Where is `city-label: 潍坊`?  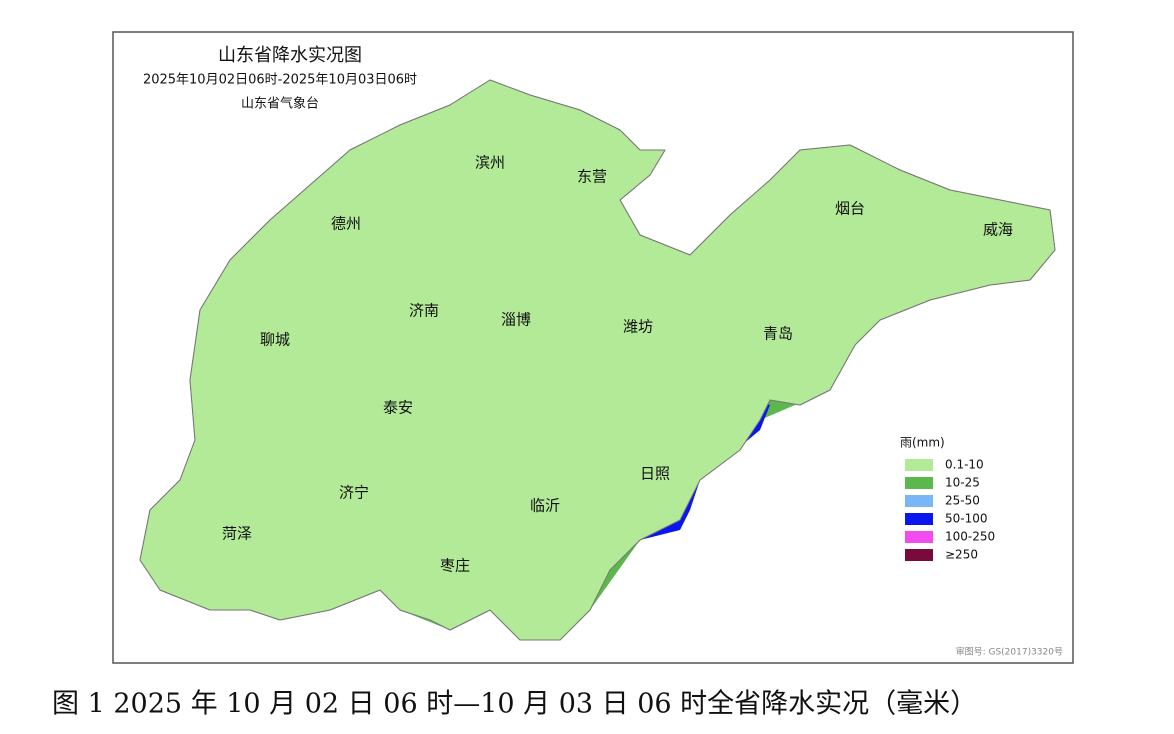
city-label: 潍坊 is located at coordinates (638, 327).